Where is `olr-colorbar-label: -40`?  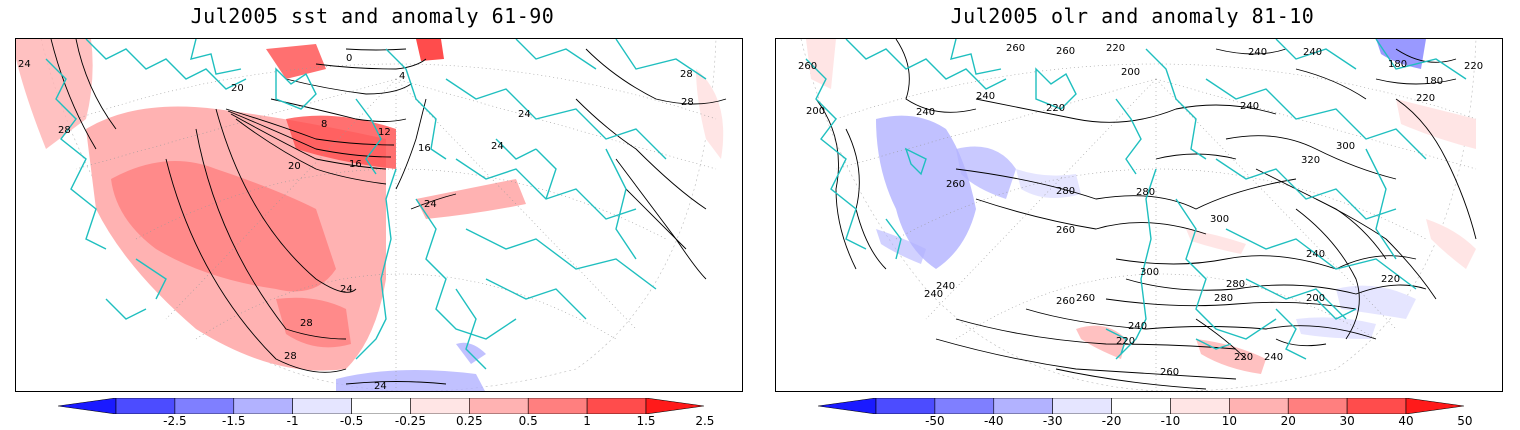 olr-colorbar-label: -40 is located at coordinates (993, 421).